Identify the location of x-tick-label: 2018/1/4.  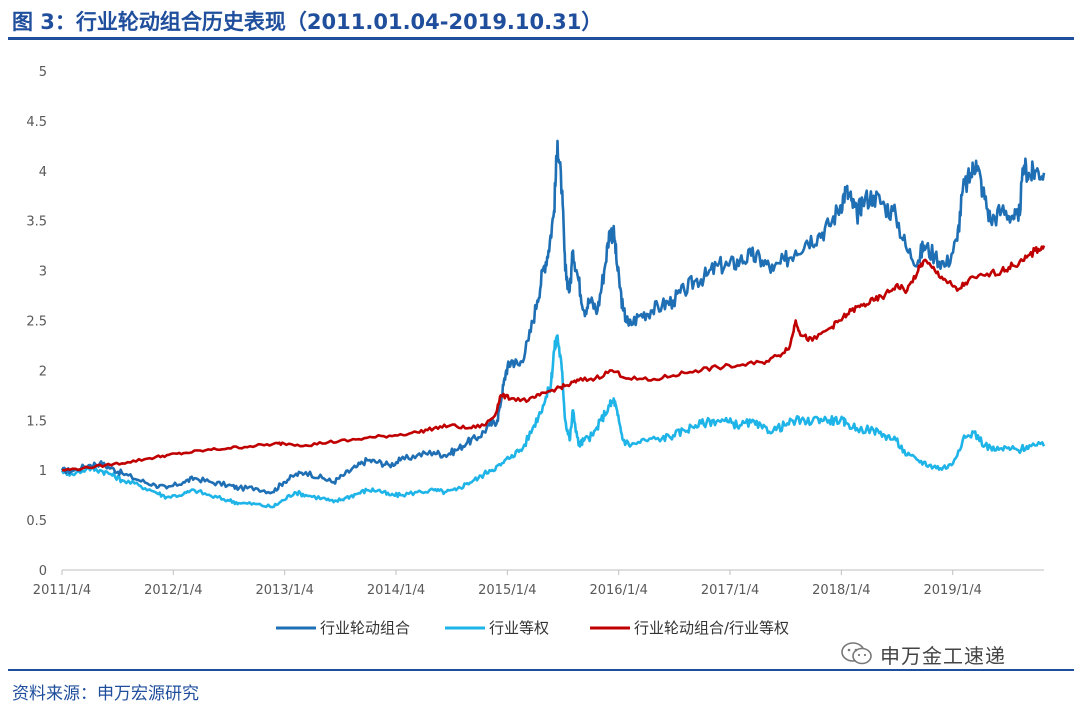
(841, 590).